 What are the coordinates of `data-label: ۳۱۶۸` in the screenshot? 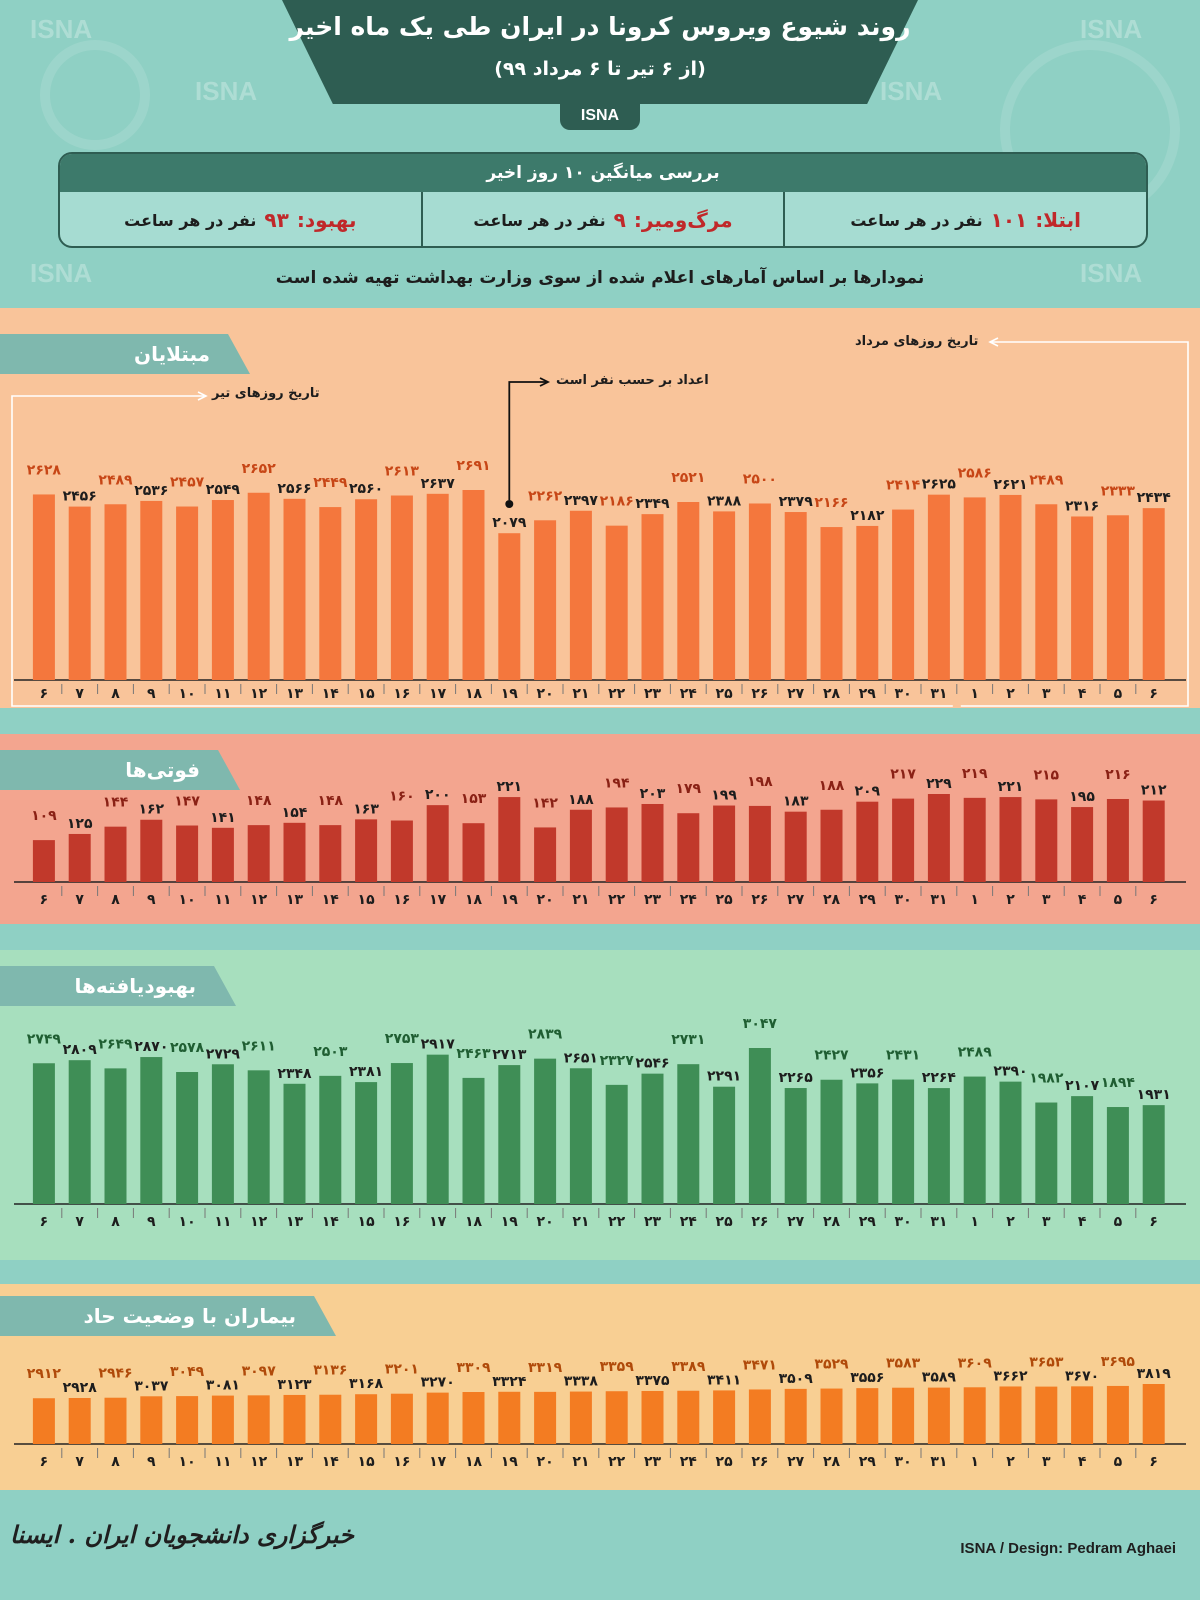 It's located at (366, 1384).